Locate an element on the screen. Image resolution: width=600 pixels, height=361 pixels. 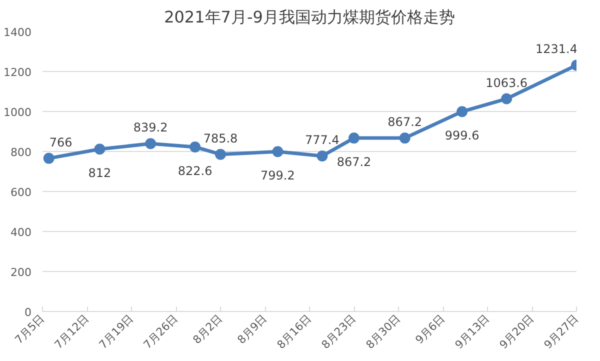
x-tick-label: 9月13日 is located at coordinates (472, 332).